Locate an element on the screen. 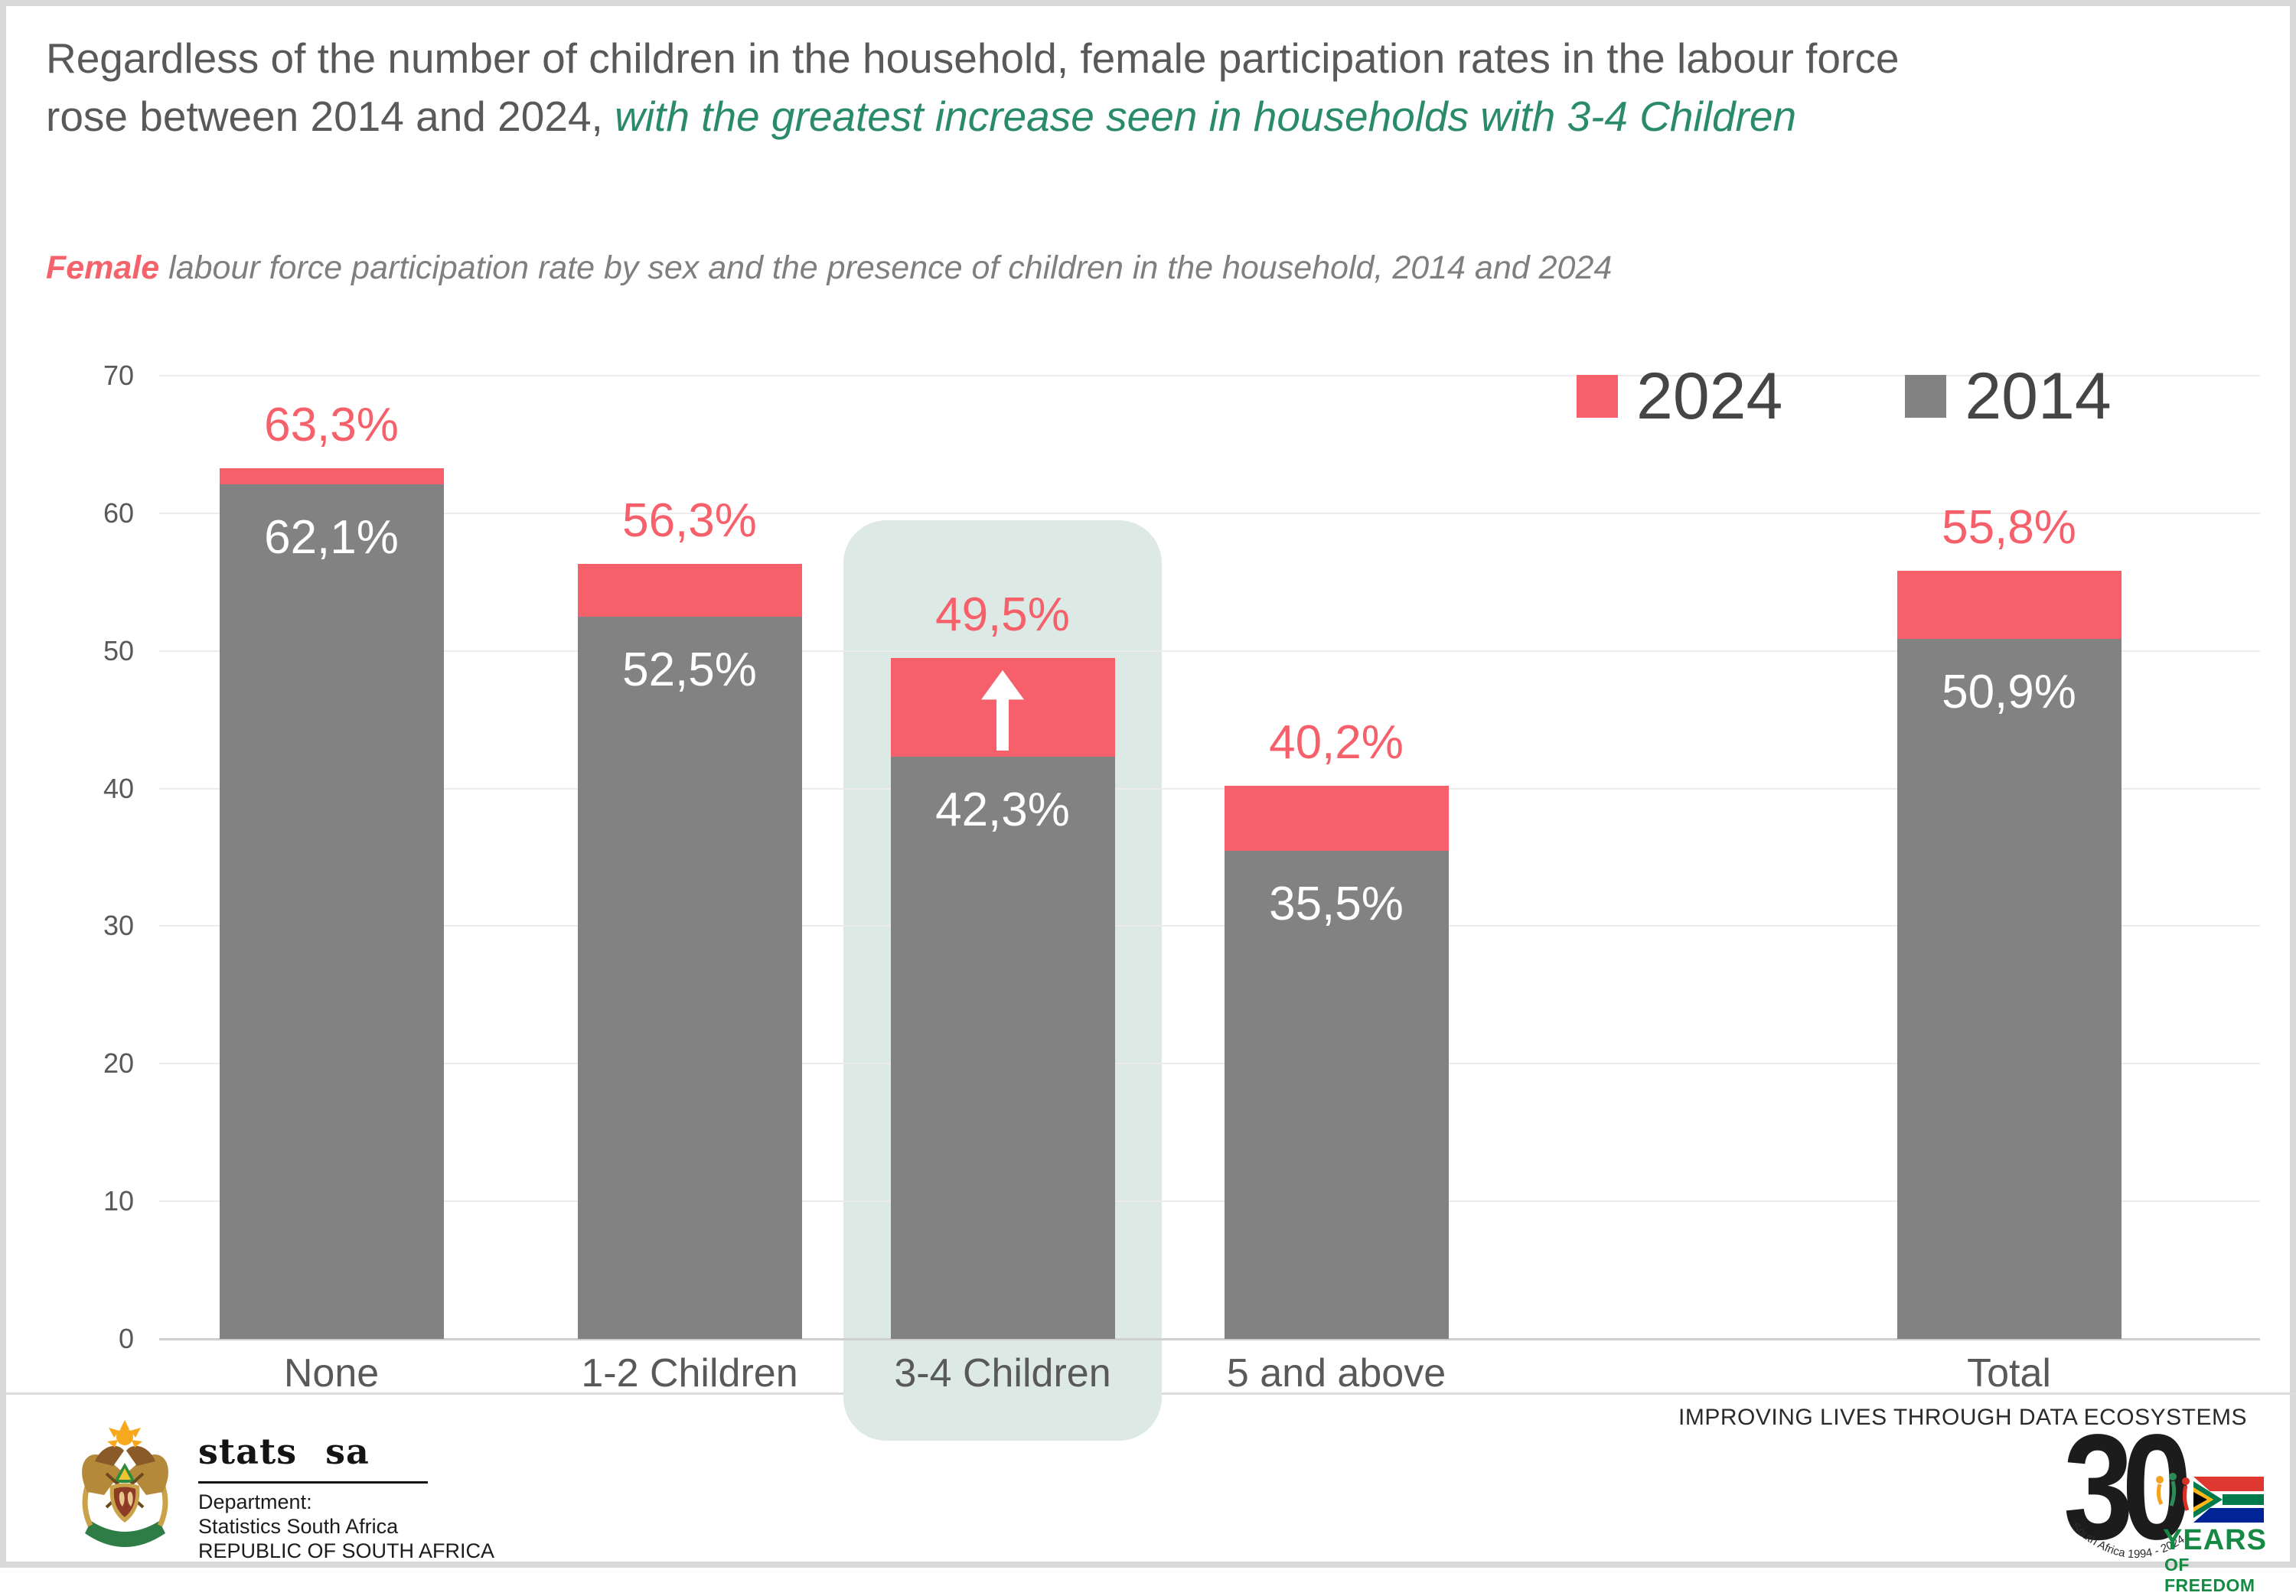 The width and height of the screenshot is (2296, 1596). legend-label-2014: 2014 is located at coordinates (2038, 396).